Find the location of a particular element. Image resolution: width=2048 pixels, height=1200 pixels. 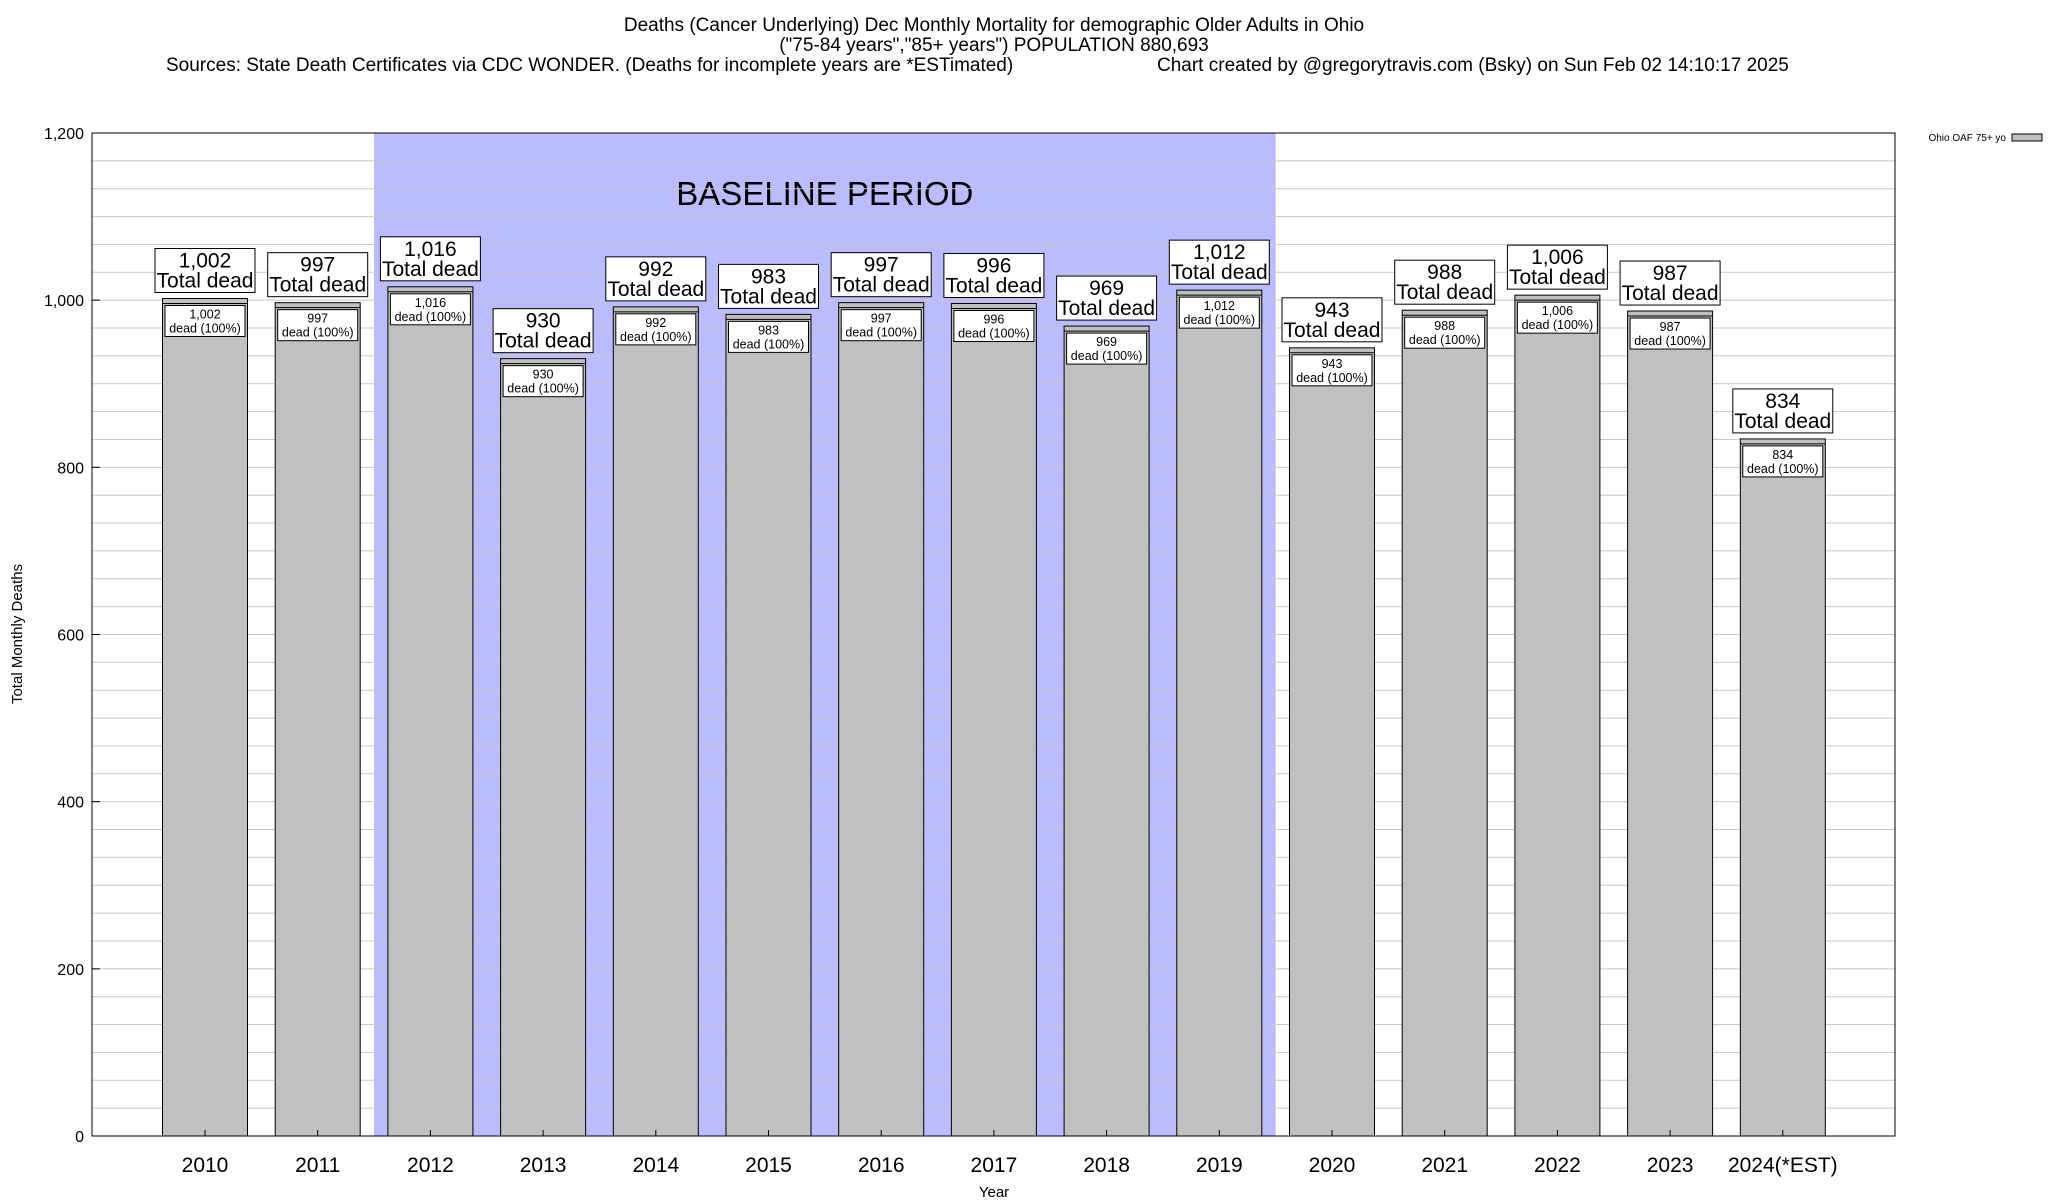

segment-value-label: 1,006 is located at coordinates (1557, 311).